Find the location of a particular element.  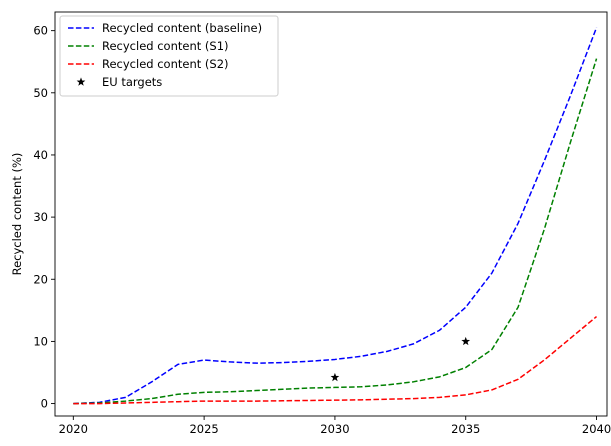

legend-label-3: EU targets is located at coordinates (132, 82).